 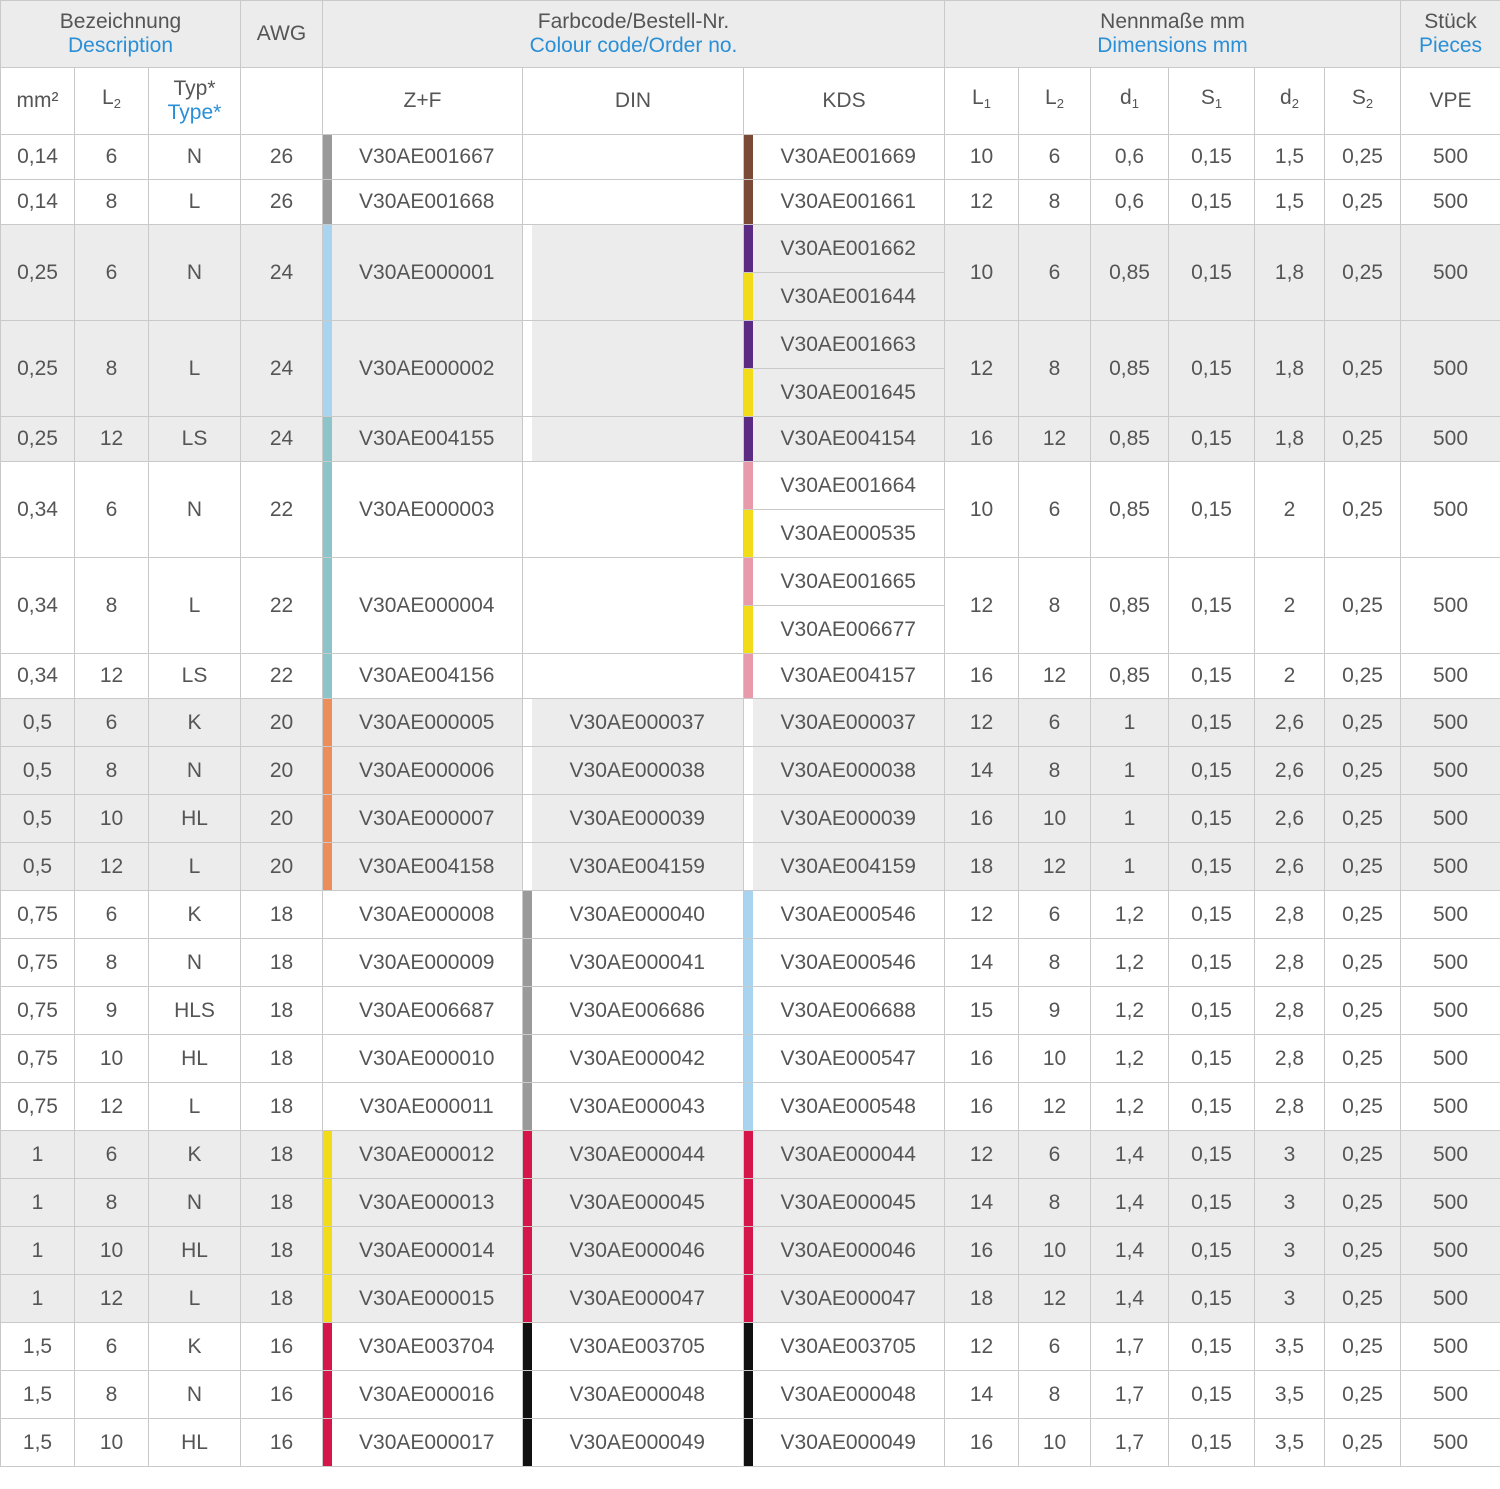 What do you see at coordinates (637, 1202) in the screenshot?
I see `cell-din-order-no: V30AE000045` at bounding box center [637, 1202].